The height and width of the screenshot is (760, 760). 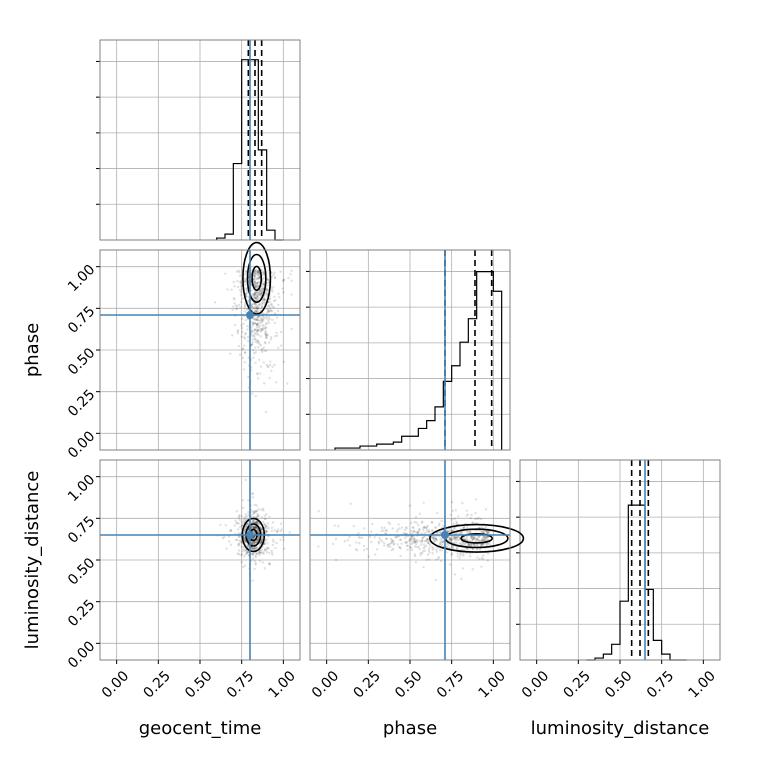 I want to click on samples-phase-luminosity_distance, so click(x=404, y=540).